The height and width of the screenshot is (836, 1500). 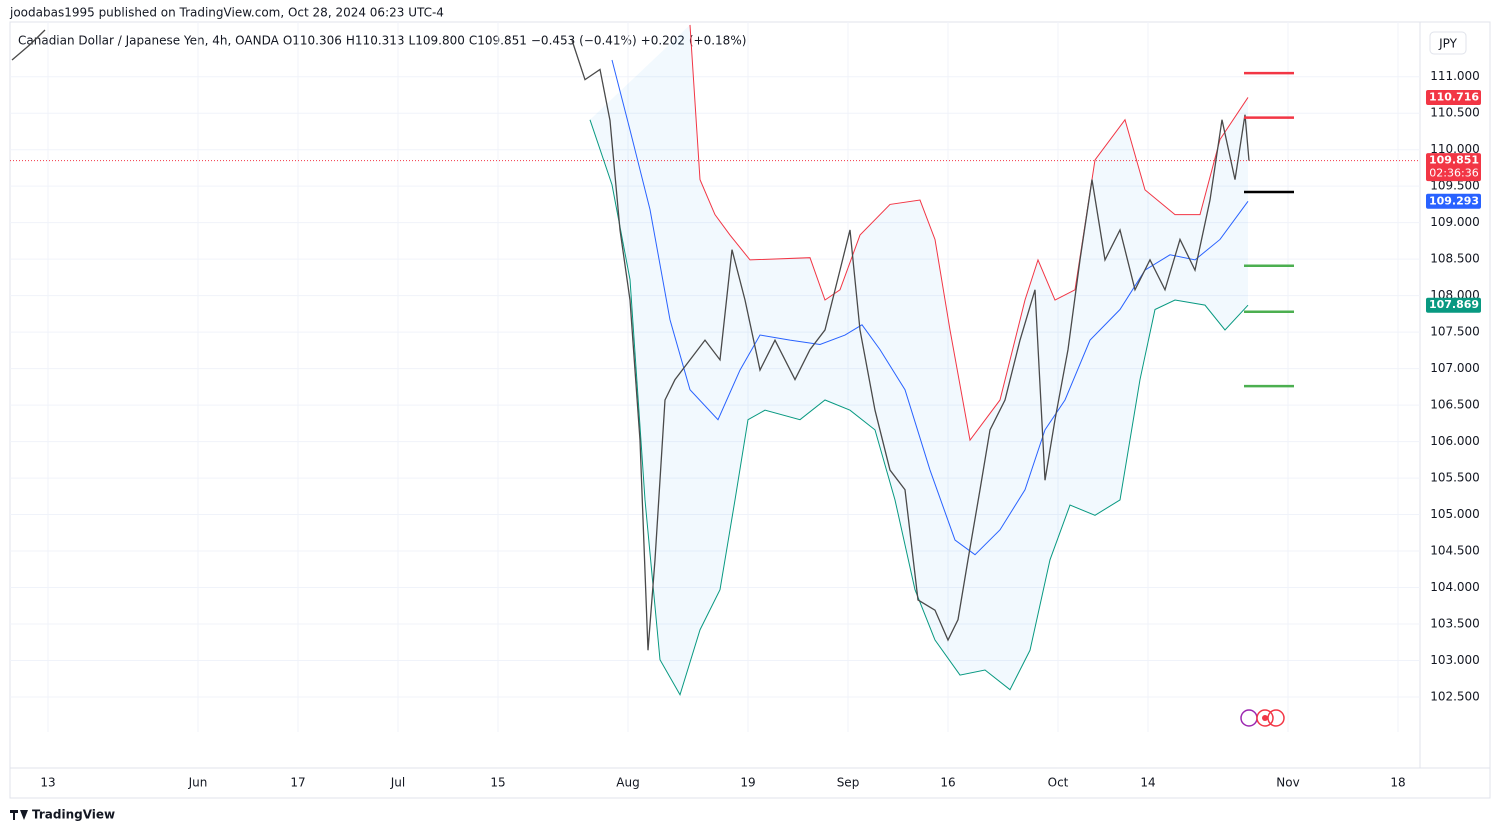 I want to click on y-tick-label: 111.000, so click(x=1455, y=76).